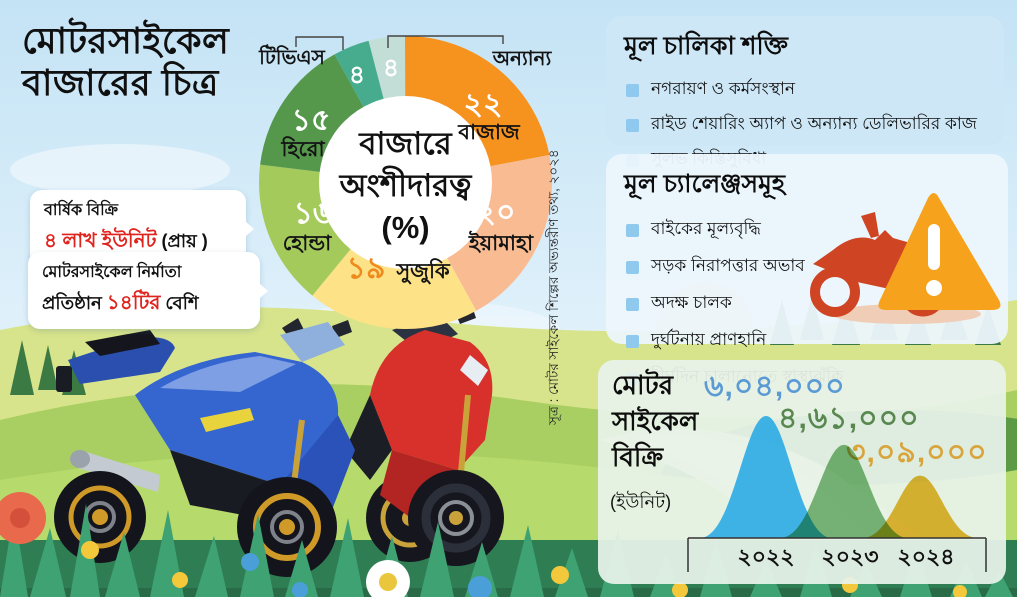  I want to click on manufacturers-value-line: প্রতিষ্ঠান ১৪টির বেশি, so click(144, 304).